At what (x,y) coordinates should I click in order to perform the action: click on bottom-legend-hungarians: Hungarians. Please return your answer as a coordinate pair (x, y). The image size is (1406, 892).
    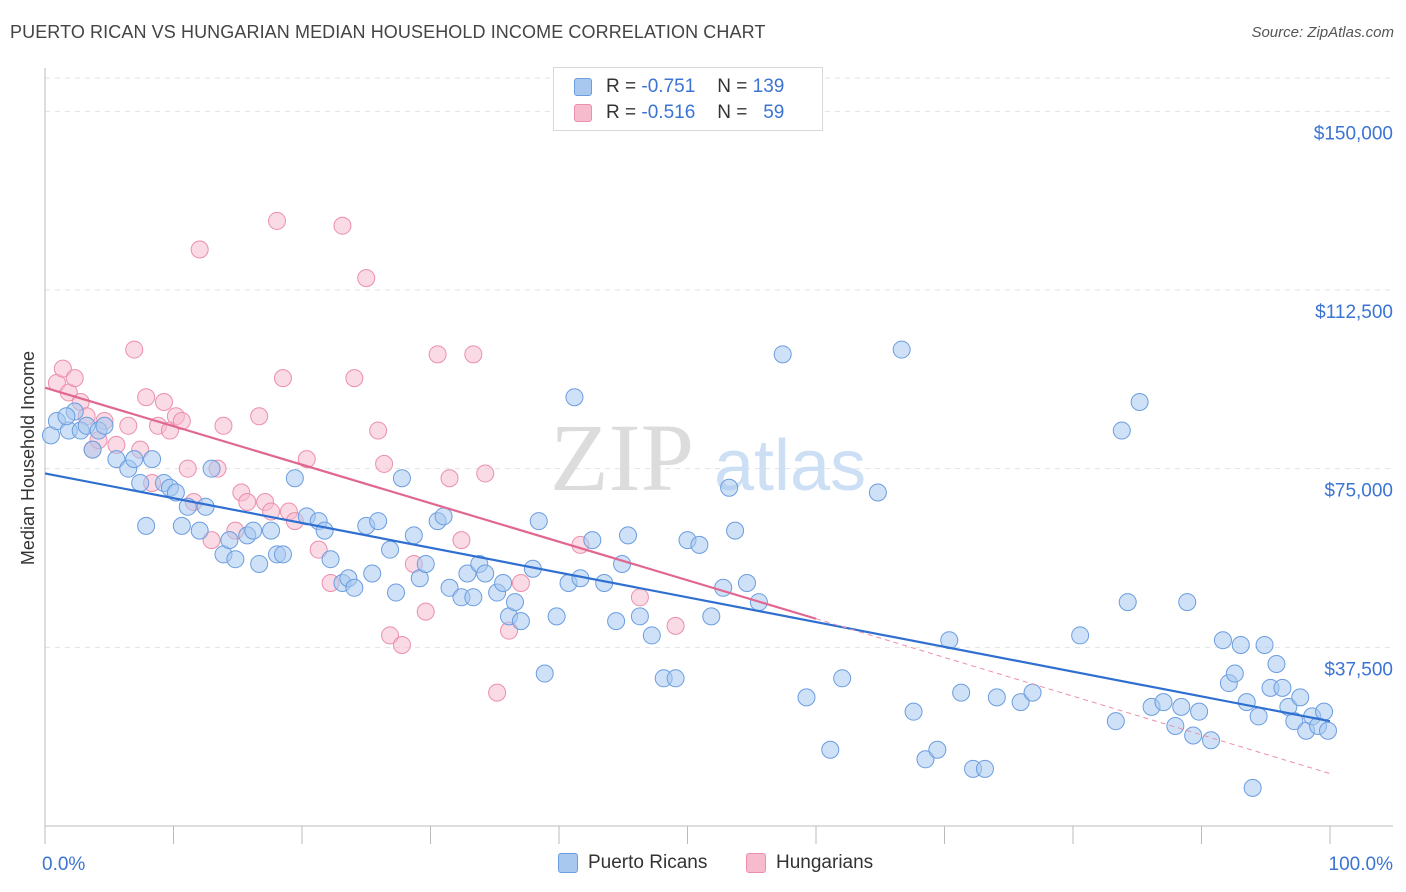
    Looking at the image, I should click on (809, 863).